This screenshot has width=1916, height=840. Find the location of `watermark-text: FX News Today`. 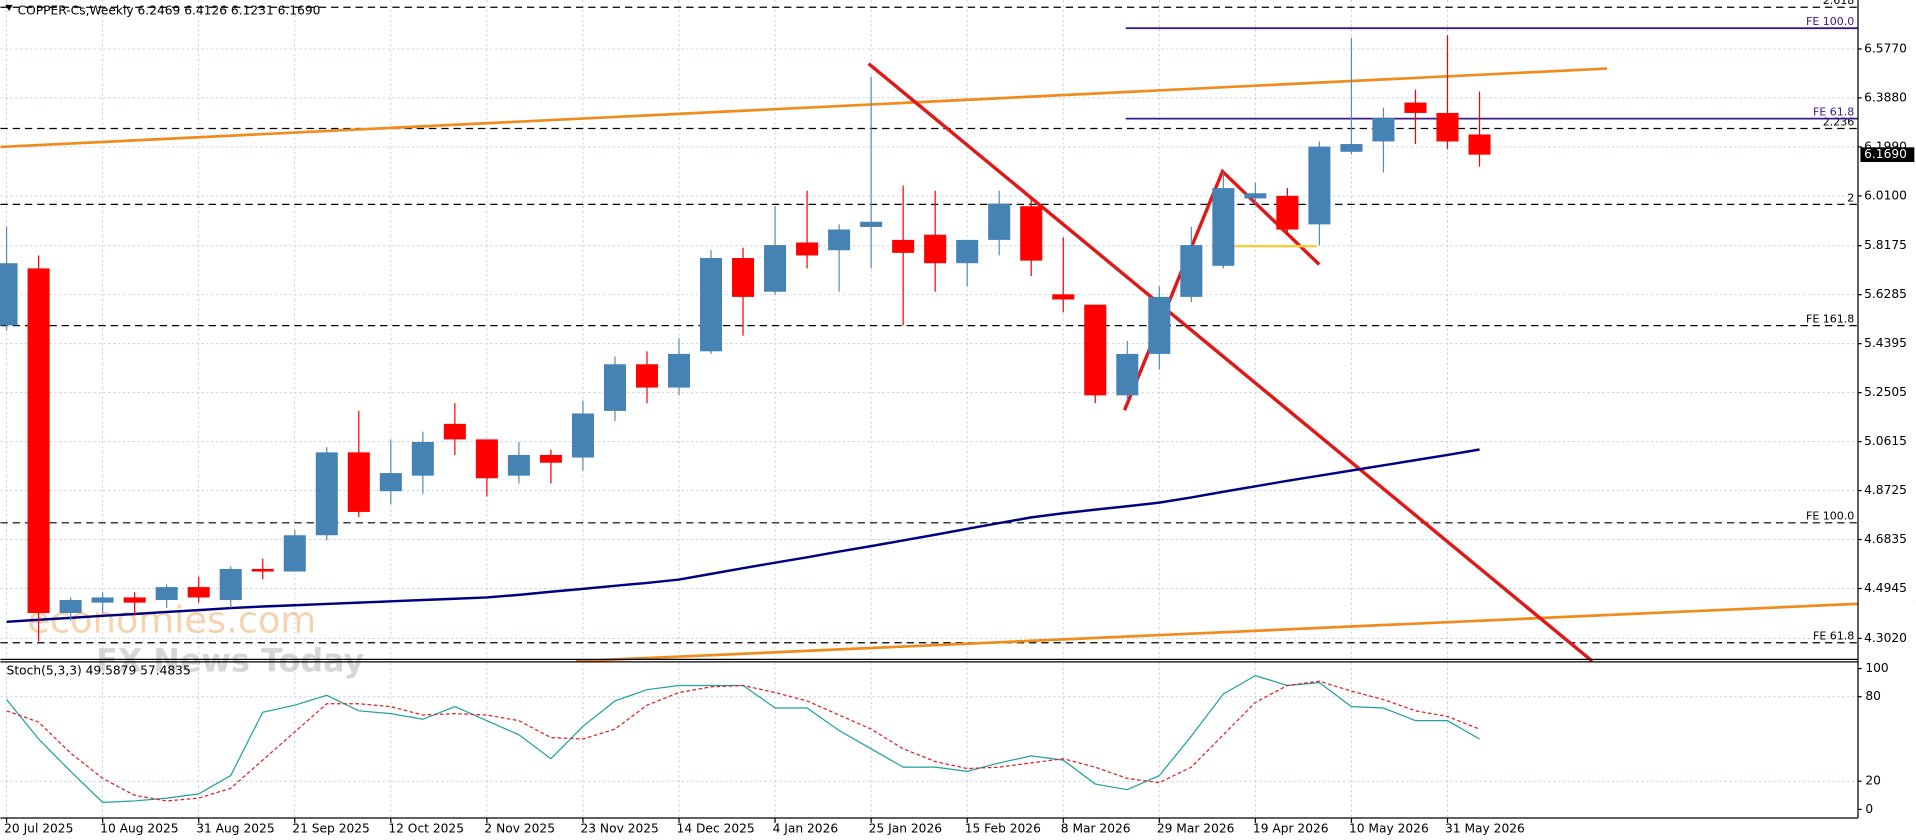

watermark-text: FX News Today is located at coordinates (230, 660).